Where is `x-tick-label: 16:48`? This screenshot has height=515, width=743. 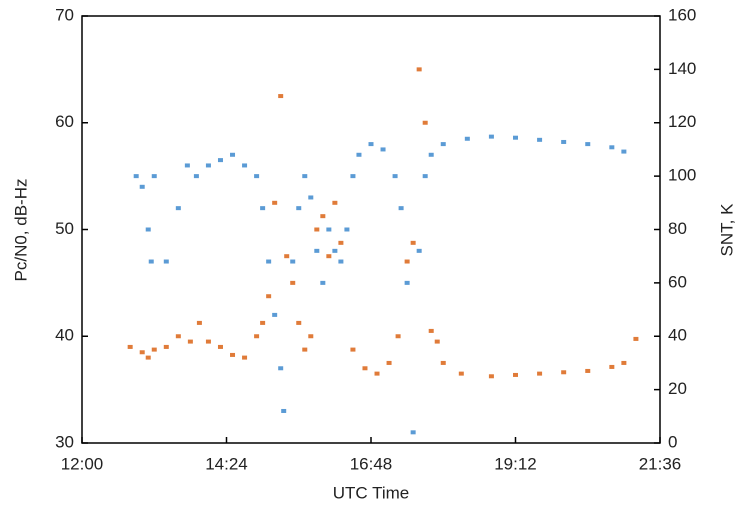 x-tick-label: 16:48 is located at coordinates (371, 463).